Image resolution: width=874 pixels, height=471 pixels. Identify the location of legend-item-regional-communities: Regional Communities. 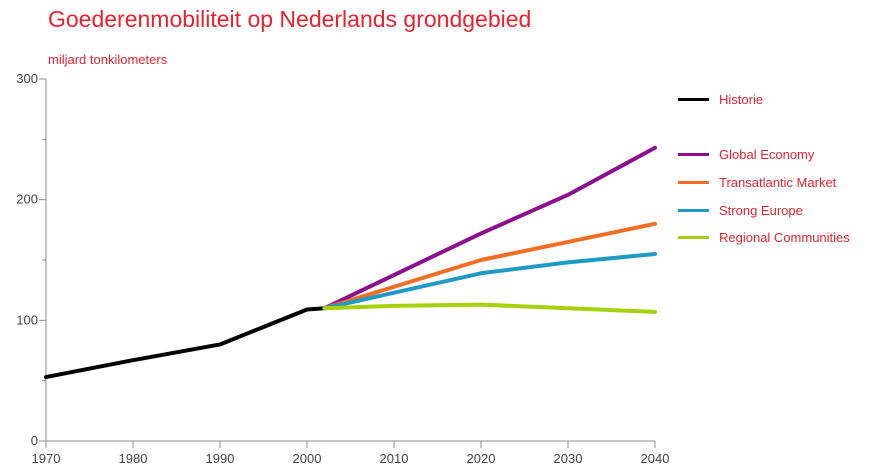
(764, 237).